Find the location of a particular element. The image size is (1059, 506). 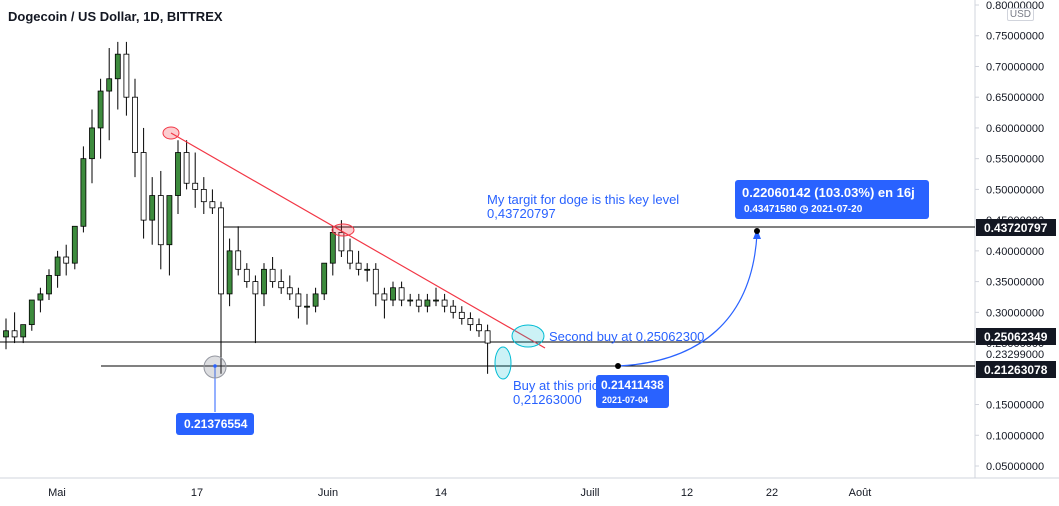

price-label-key-level: 0.43720797 is located at coordinates (1016, 227).